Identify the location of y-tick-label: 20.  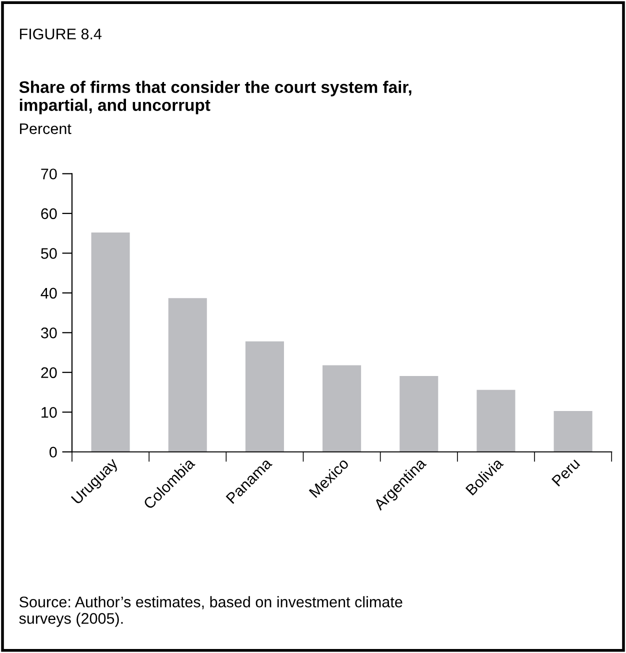
(49, 372).